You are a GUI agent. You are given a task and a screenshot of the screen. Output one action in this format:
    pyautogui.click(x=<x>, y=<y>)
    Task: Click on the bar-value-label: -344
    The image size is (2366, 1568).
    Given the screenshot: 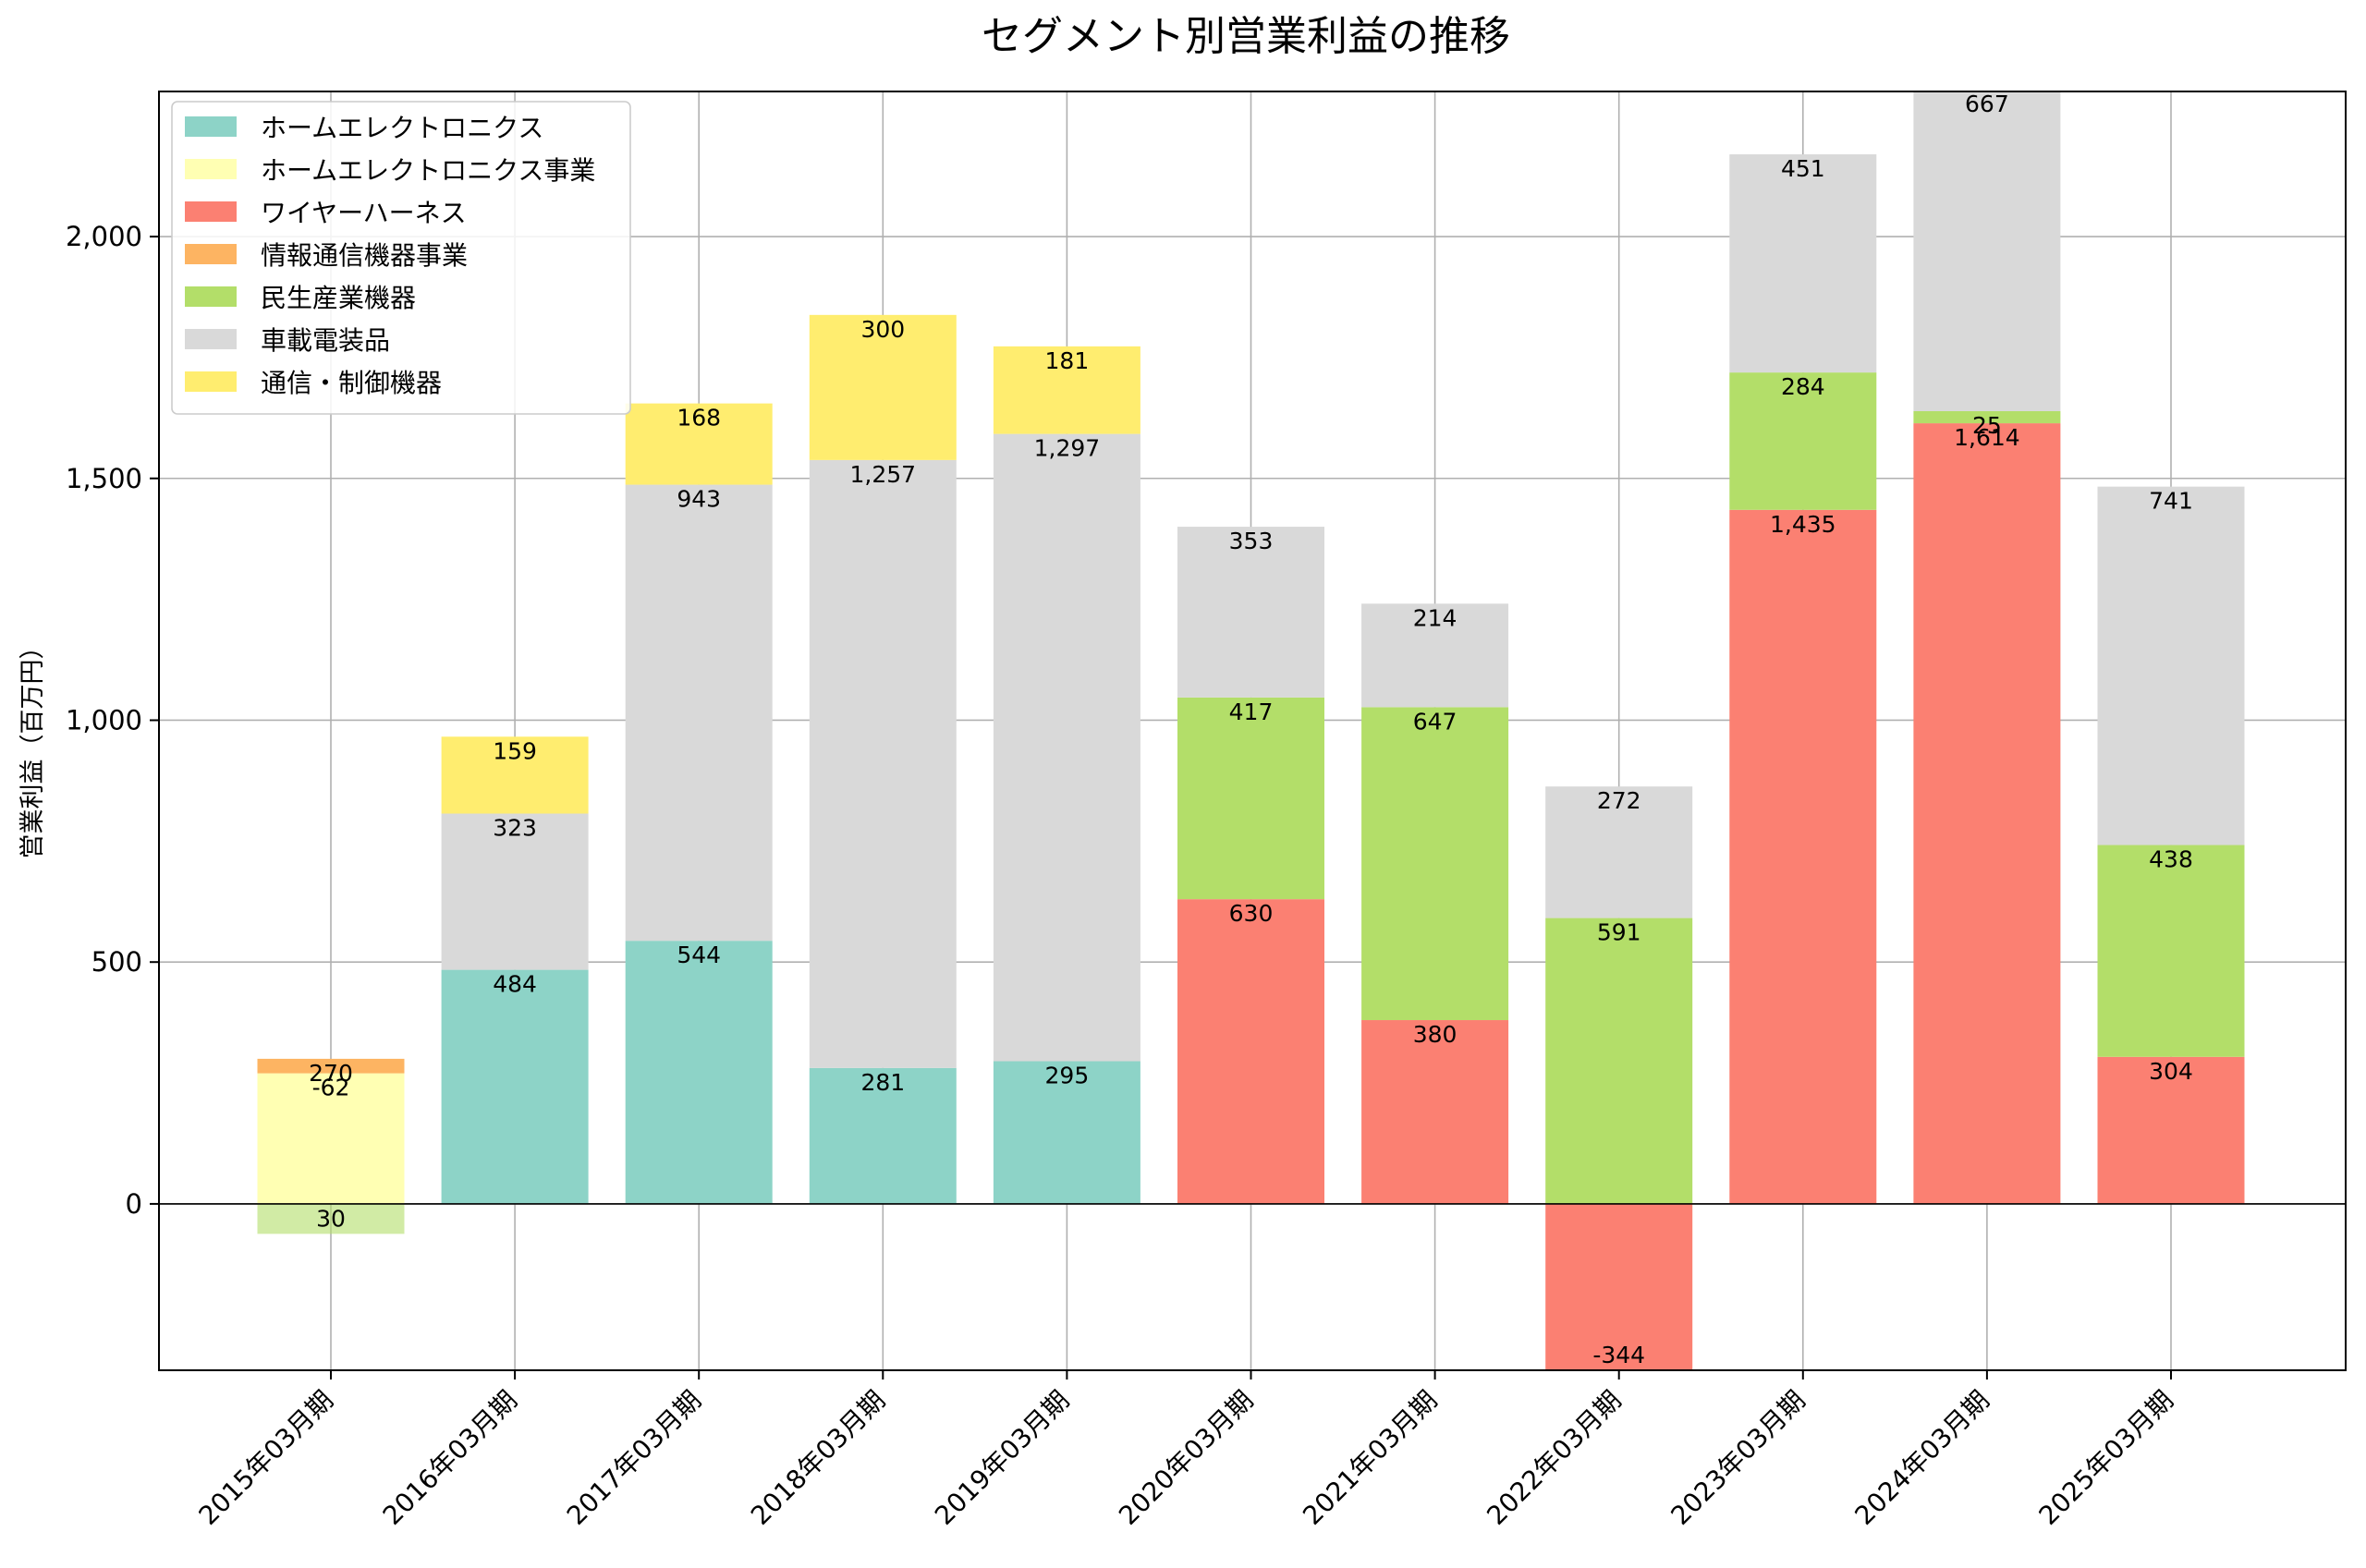 What is the action you would take?
    pyautogui.click(x=1618, y=1355)
    